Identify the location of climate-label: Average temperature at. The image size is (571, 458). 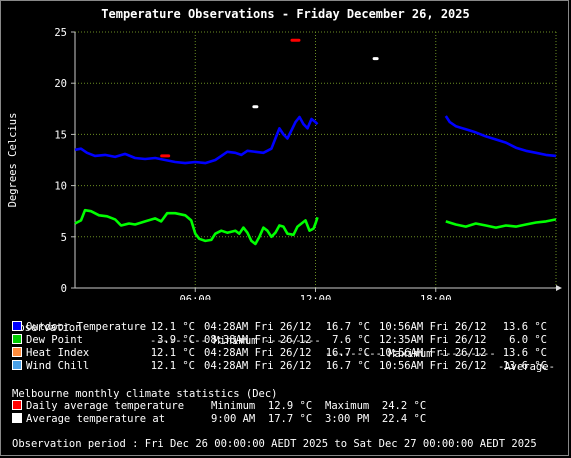
(88, 419).